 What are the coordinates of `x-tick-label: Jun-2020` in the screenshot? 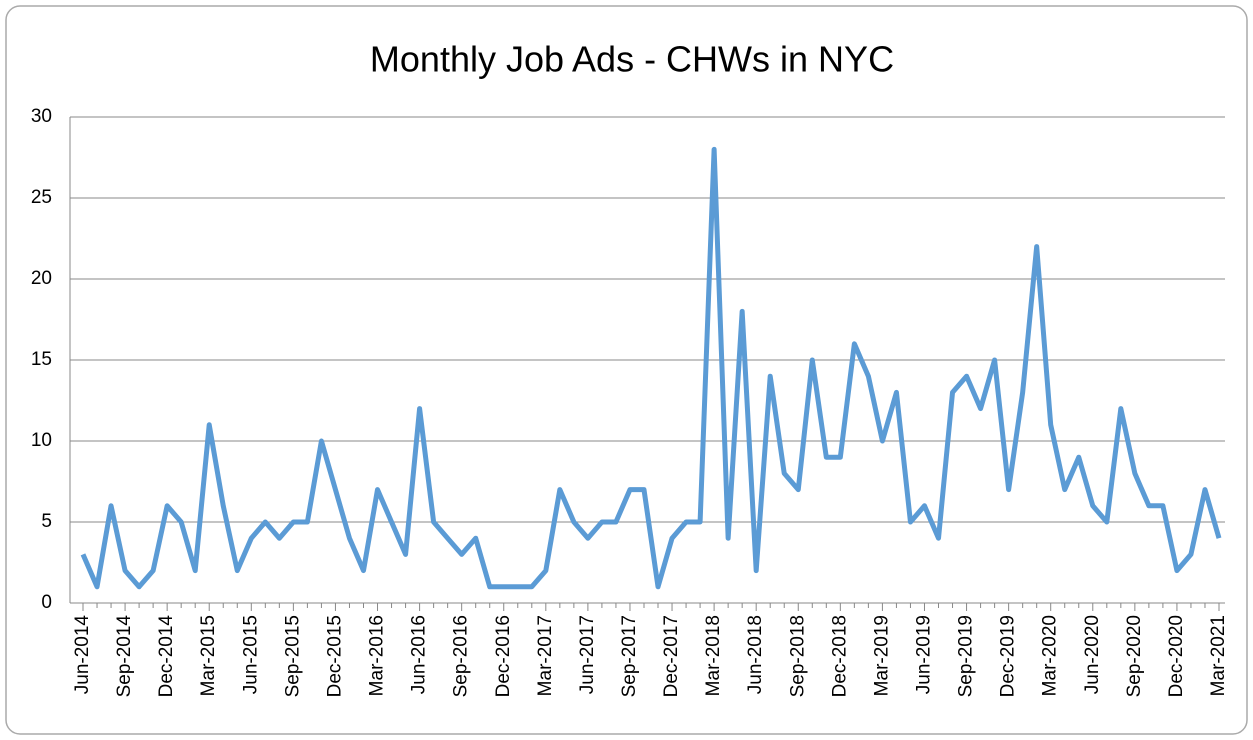 It's located at (1092, 654).